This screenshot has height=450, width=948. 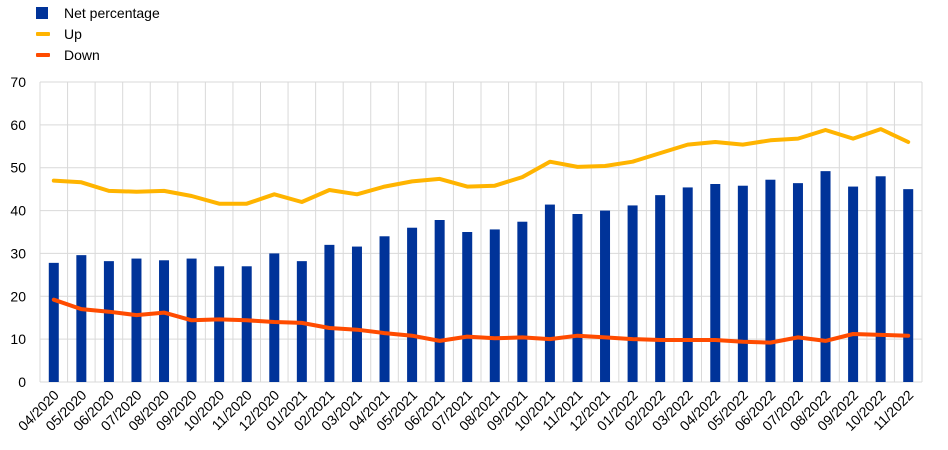 I want to click on legend-label-net: Net percentage, so click(x=112, y=12).